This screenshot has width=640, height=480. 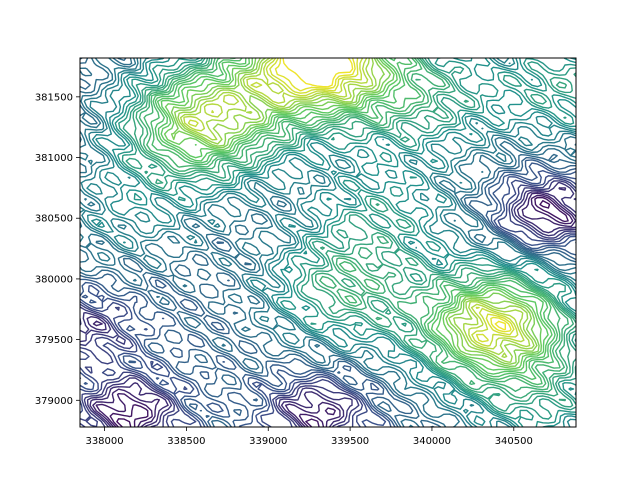 What do you see at coordinates (432, 441) in the screenshot?
I see `x-tick-label: 340000` at bounding box center [432, 441].